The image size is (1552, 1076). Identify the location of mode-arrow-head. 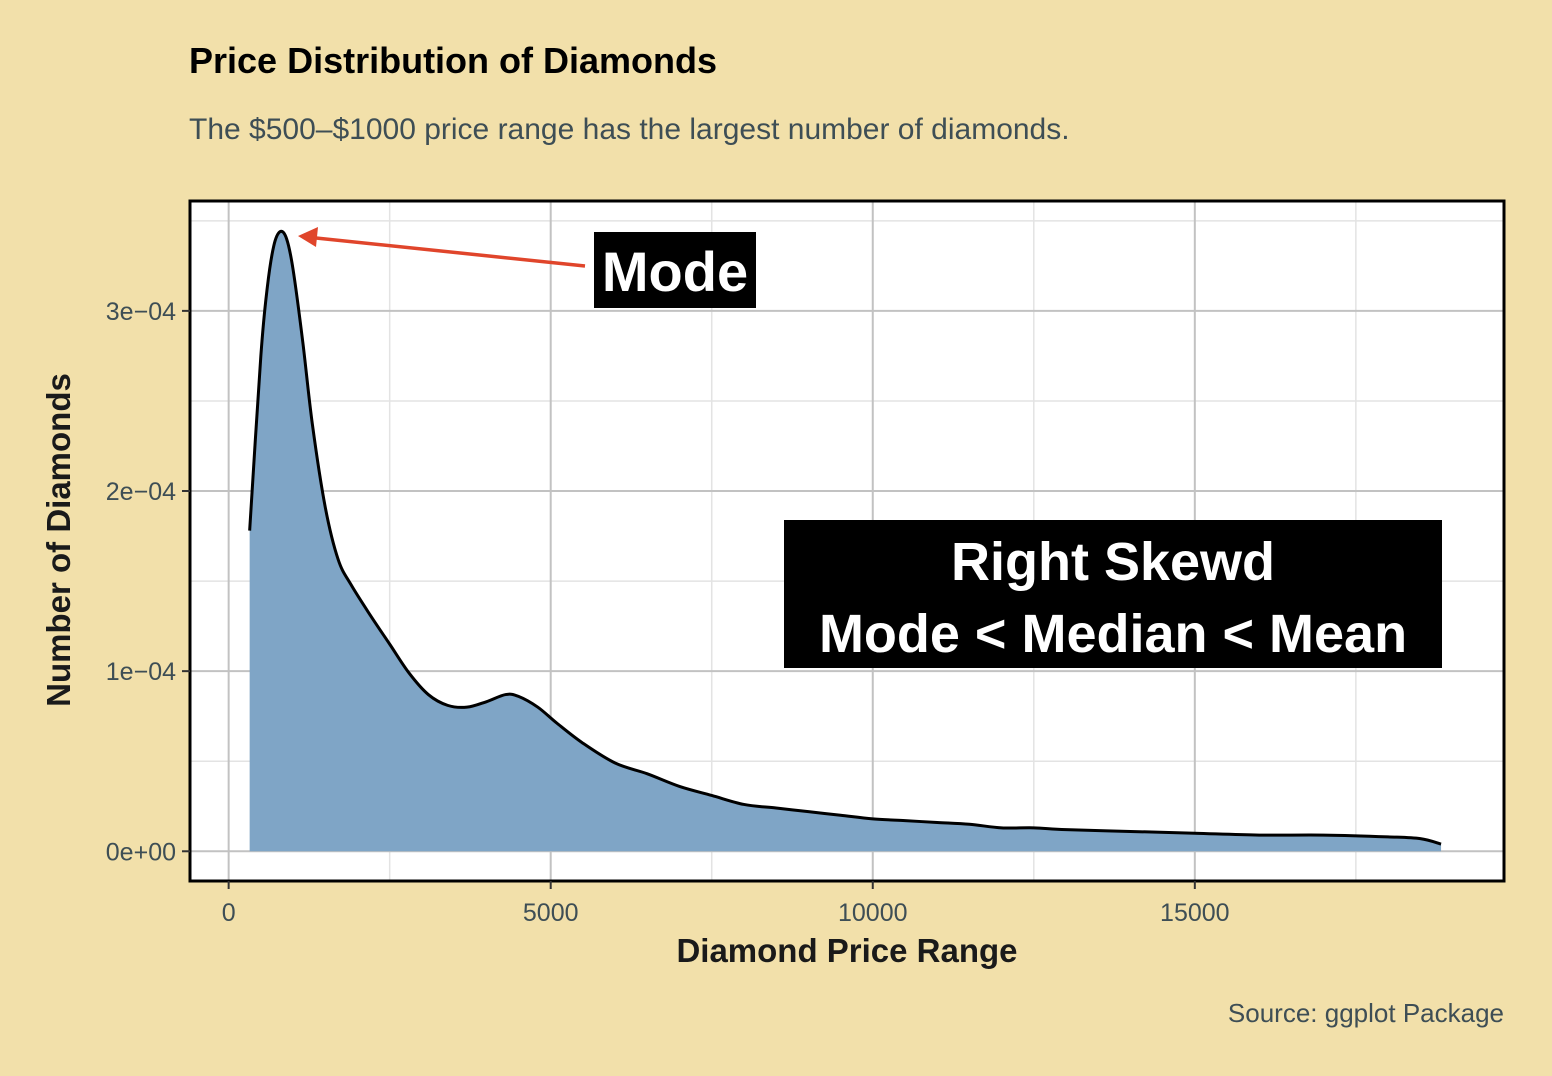
(308, 237).